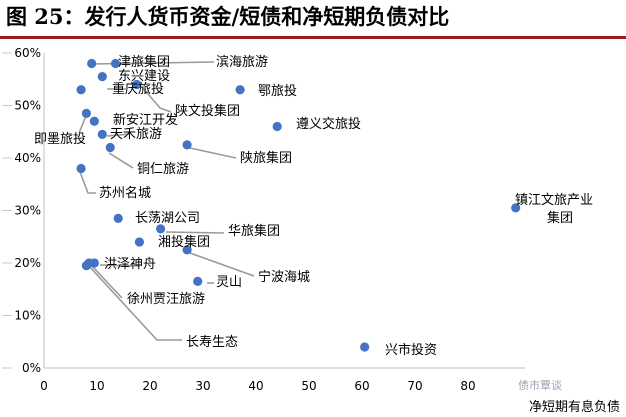  What do you see at coordinates (255, 386) in the screenshot?
I see `x-tick-label: 40` at bounding box center [255, 386].